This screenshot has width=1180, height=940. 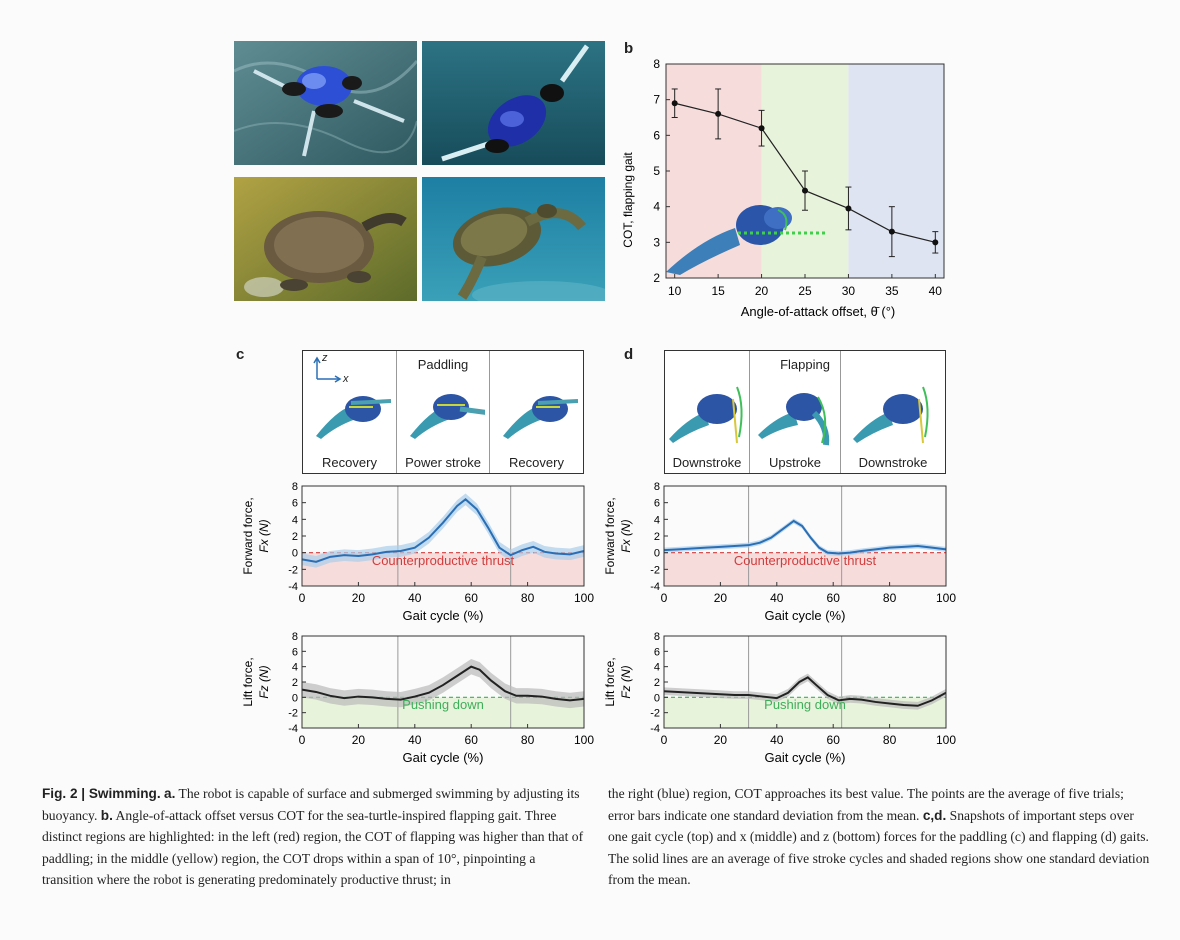 I want to click on flapping-step-1: Downstroke, so click(x=707, y=412).